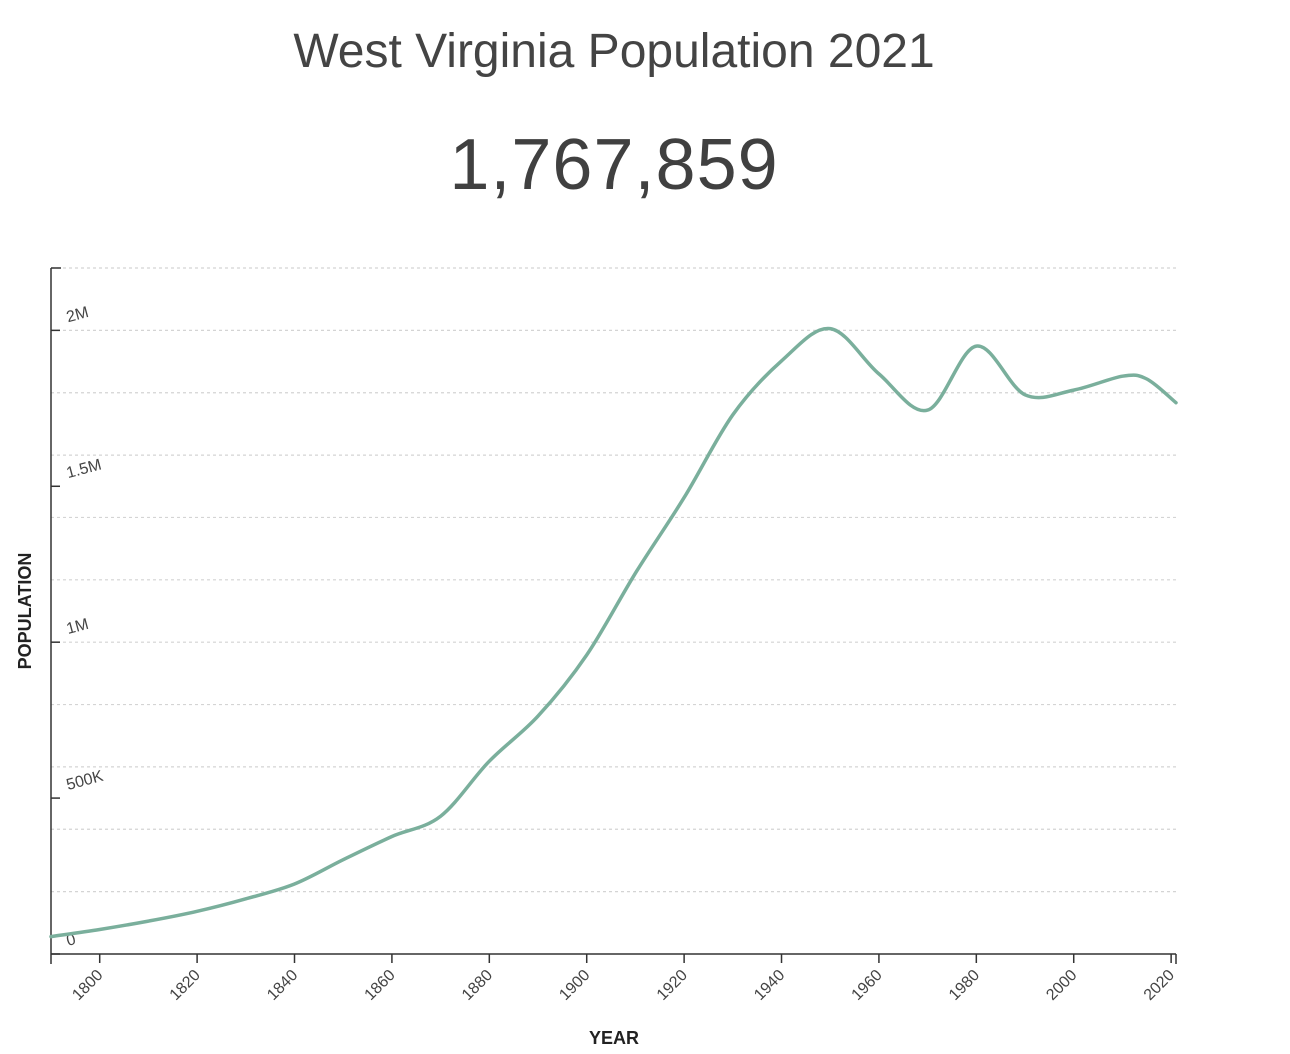  Describe the element at coordinates (25, 611) in the screenshot. I see `y-axis-title: POPULATION` at that location.